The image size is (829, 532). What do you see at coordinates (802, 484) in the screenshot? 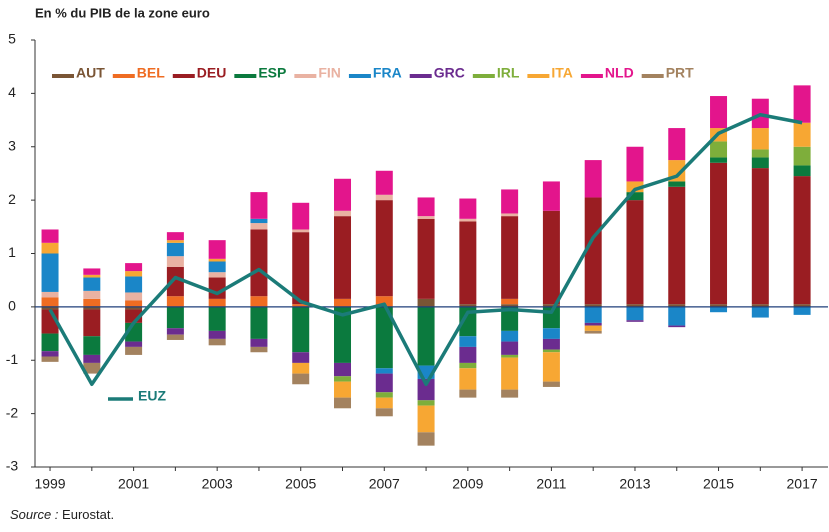
I see `x-tick-label: 2017` at bounding box center [802, 484].